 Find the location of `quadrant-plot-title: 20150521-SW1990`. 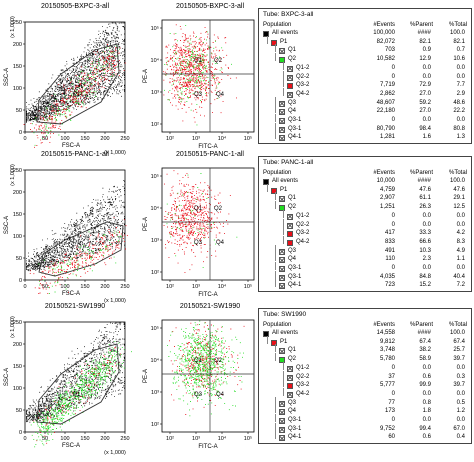

quadrant-plot-title: 20150521-SW1990 is located at coordinates (210, 306).